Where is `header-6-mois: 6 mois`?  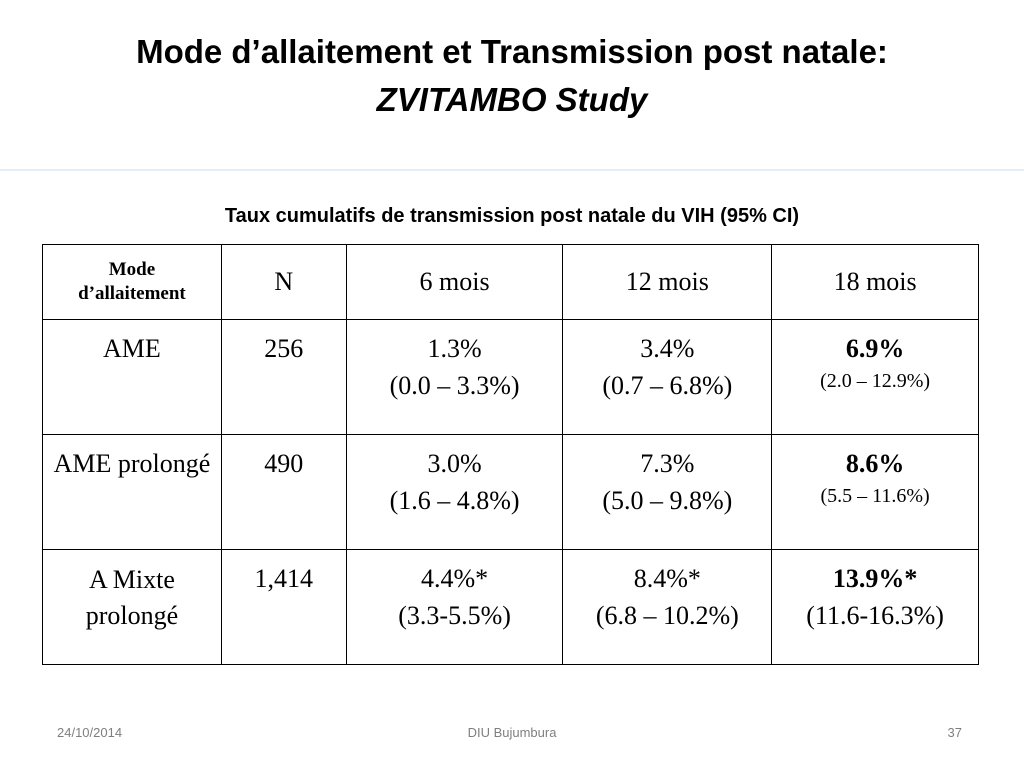 header-6-mois: 6 mois is located at coordinates (454, 282).